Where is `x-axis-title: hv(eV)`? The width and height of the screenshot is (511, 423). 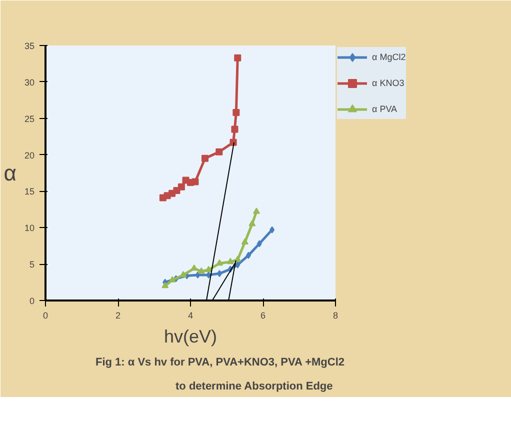
x-axis-title: hv(eV) is located at coordinates (191, 336).